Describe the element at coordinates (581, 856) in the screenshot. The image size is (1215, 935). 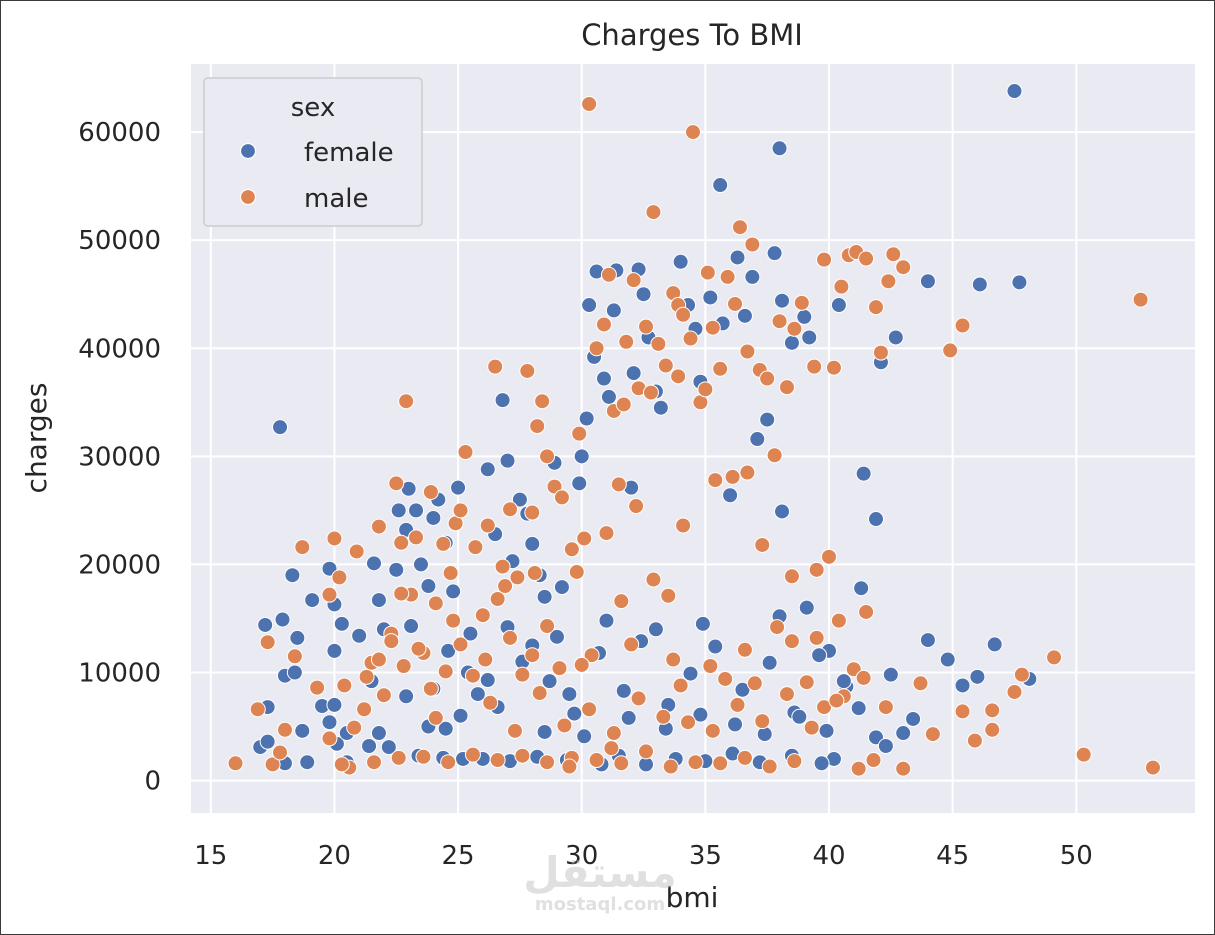
I see `x-tick-label: 30` at that location.